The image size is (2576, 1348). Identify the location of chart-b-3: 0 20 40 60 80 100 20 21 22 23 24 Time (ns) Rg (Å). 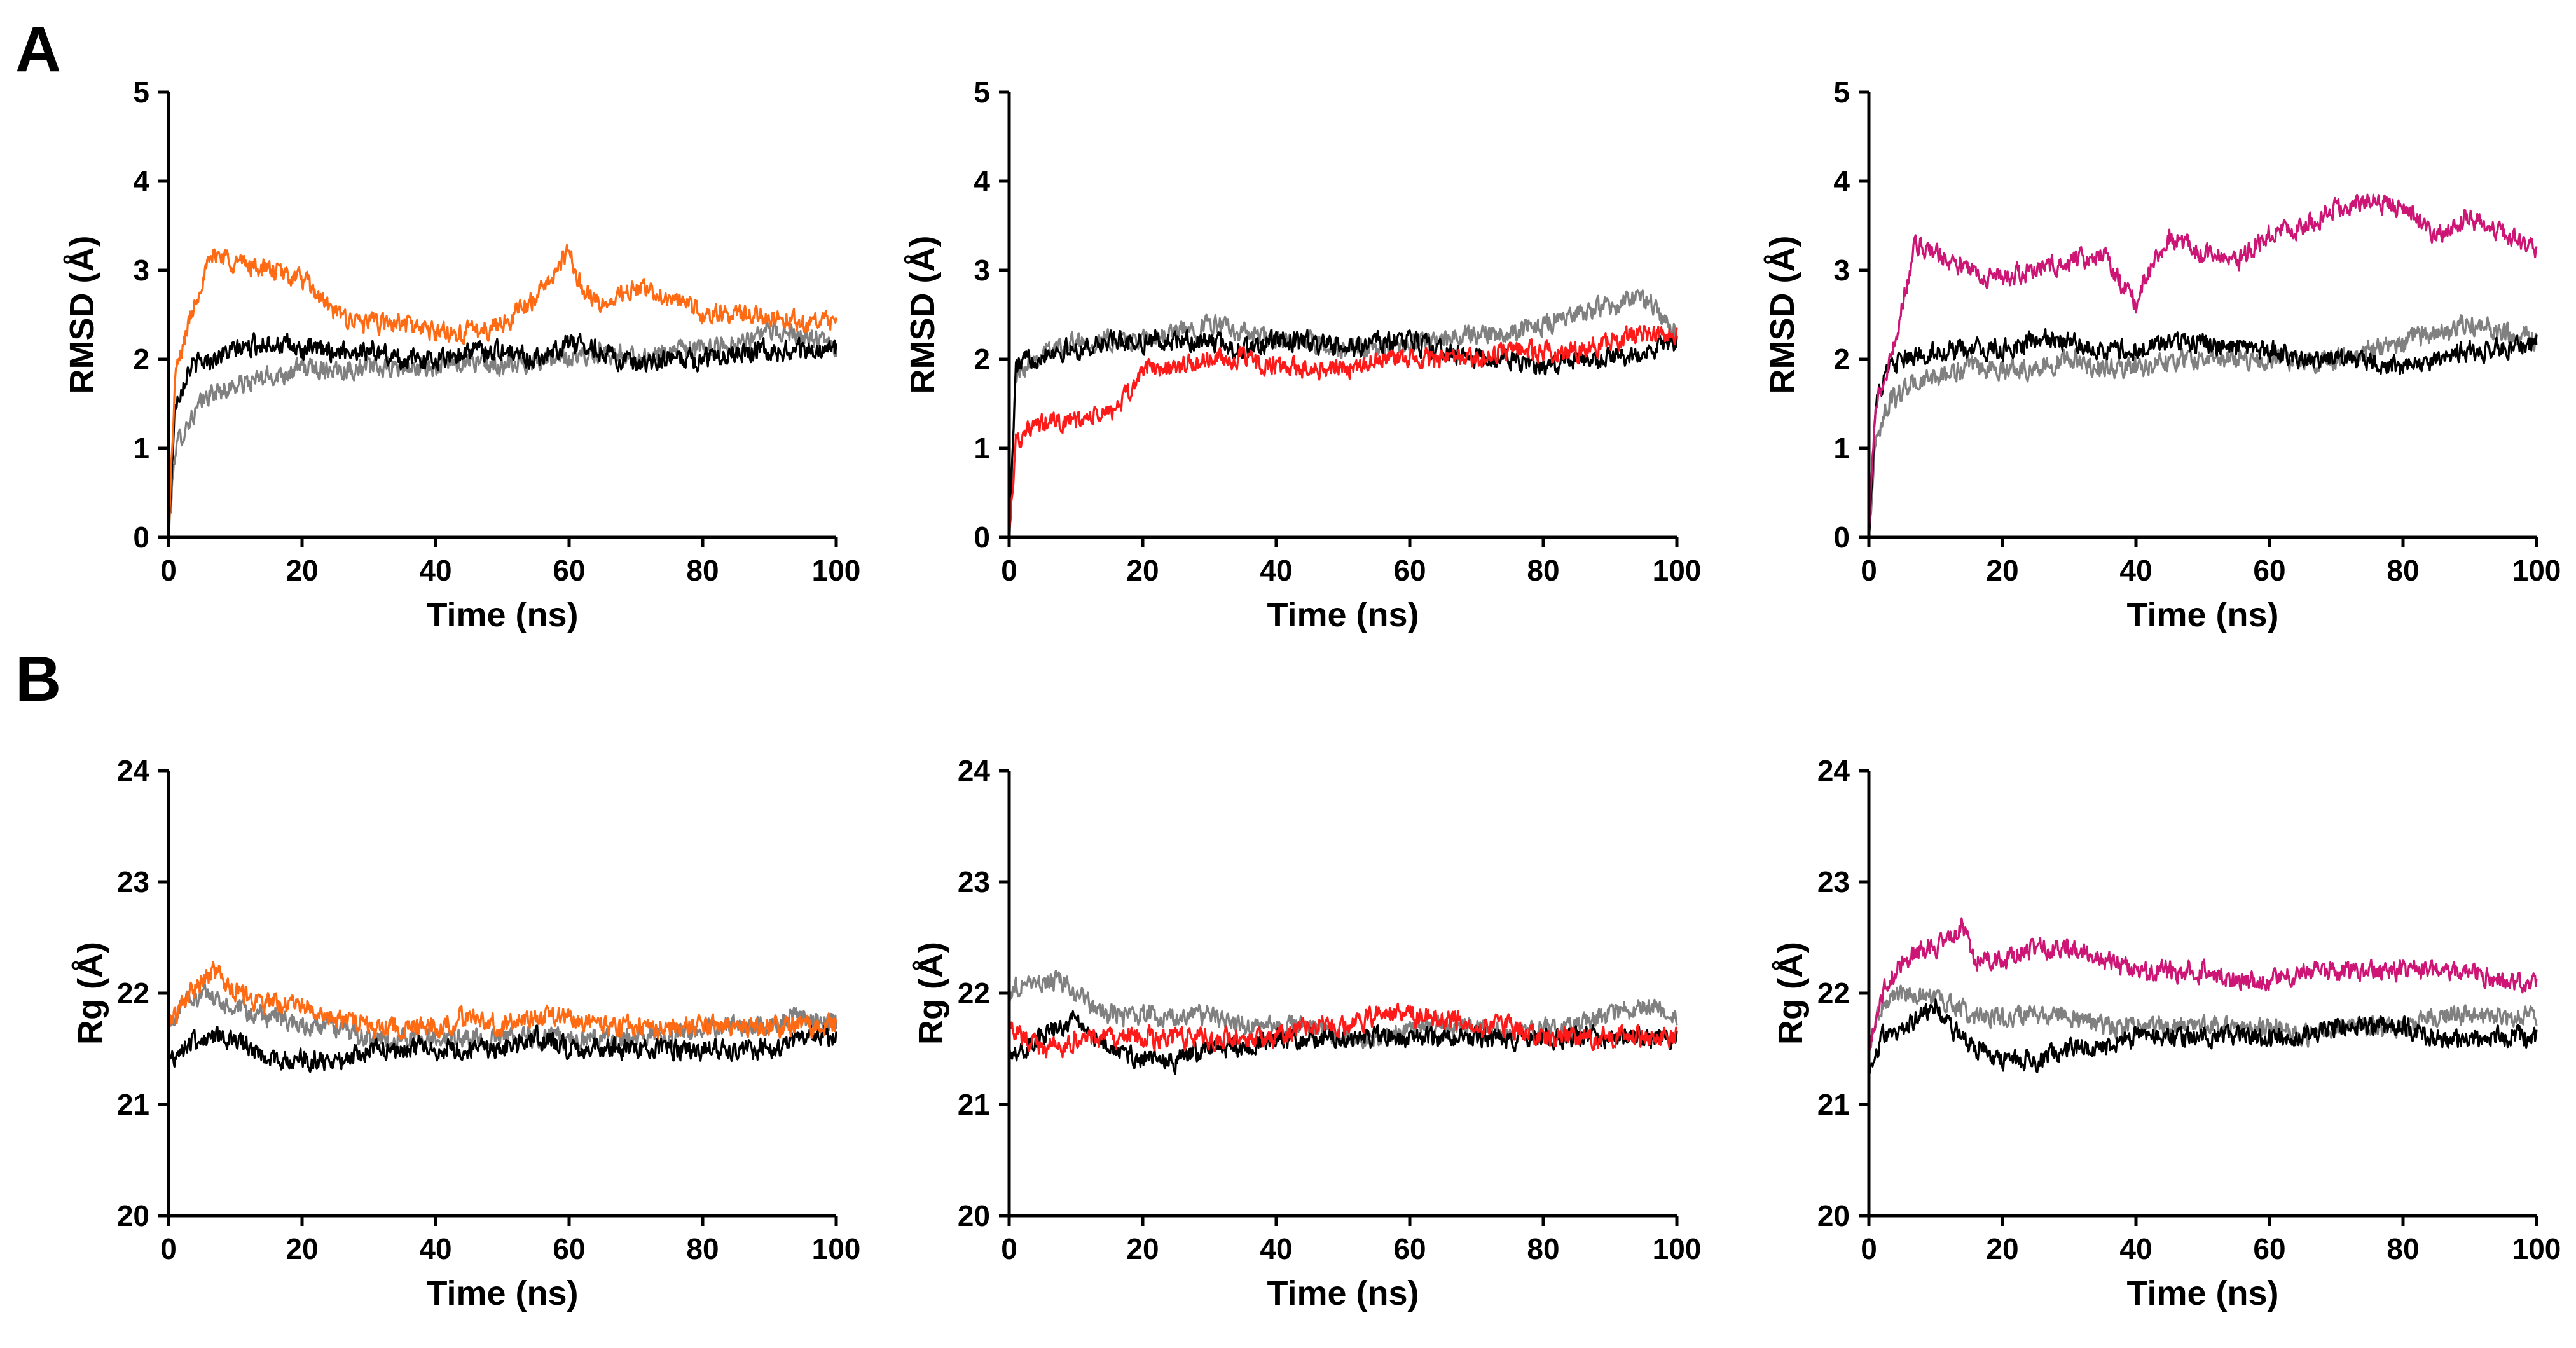
(2166, 1033).